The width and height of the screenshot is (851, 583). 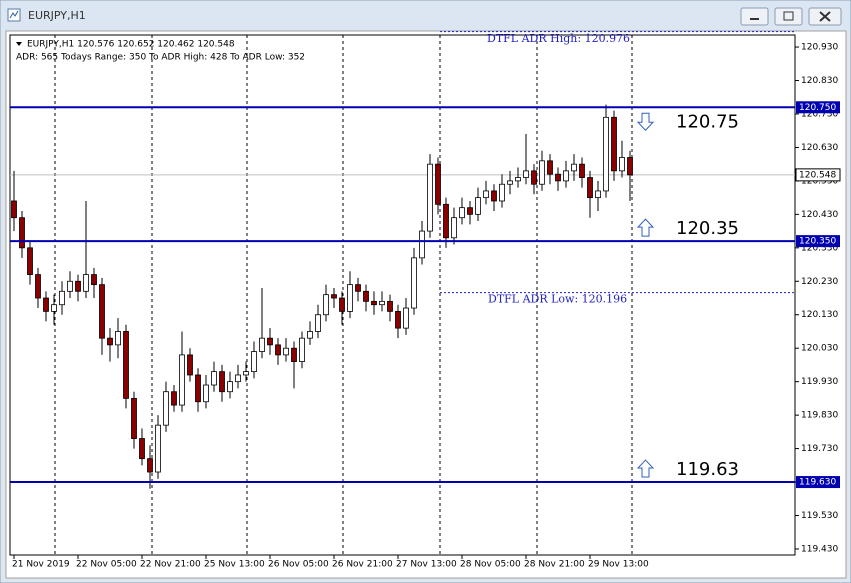 What do you see at coordinates (819, 349) in the screenshot?
I see `y-tick-label: 120.030` at bounding box center [819, 349].